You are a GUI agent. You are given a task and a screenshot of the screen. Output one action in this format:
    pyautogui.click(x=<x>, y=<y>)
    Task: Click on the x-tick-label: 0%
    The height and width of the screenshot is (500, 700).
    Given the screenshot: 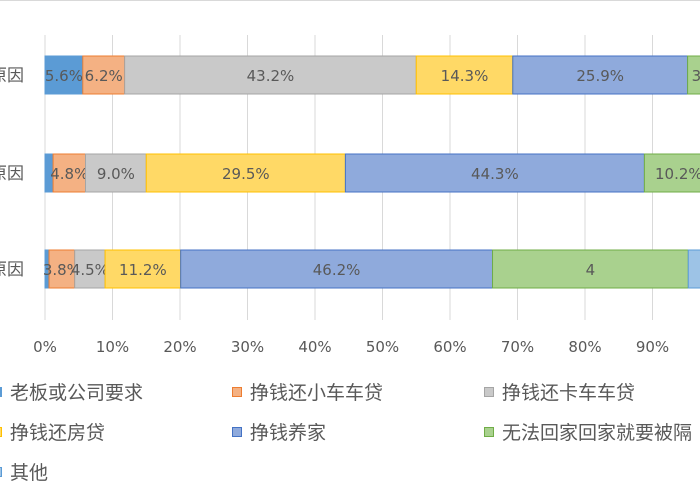 What is the action you would take?
    pyautogui.click(x=45, y=347)
    